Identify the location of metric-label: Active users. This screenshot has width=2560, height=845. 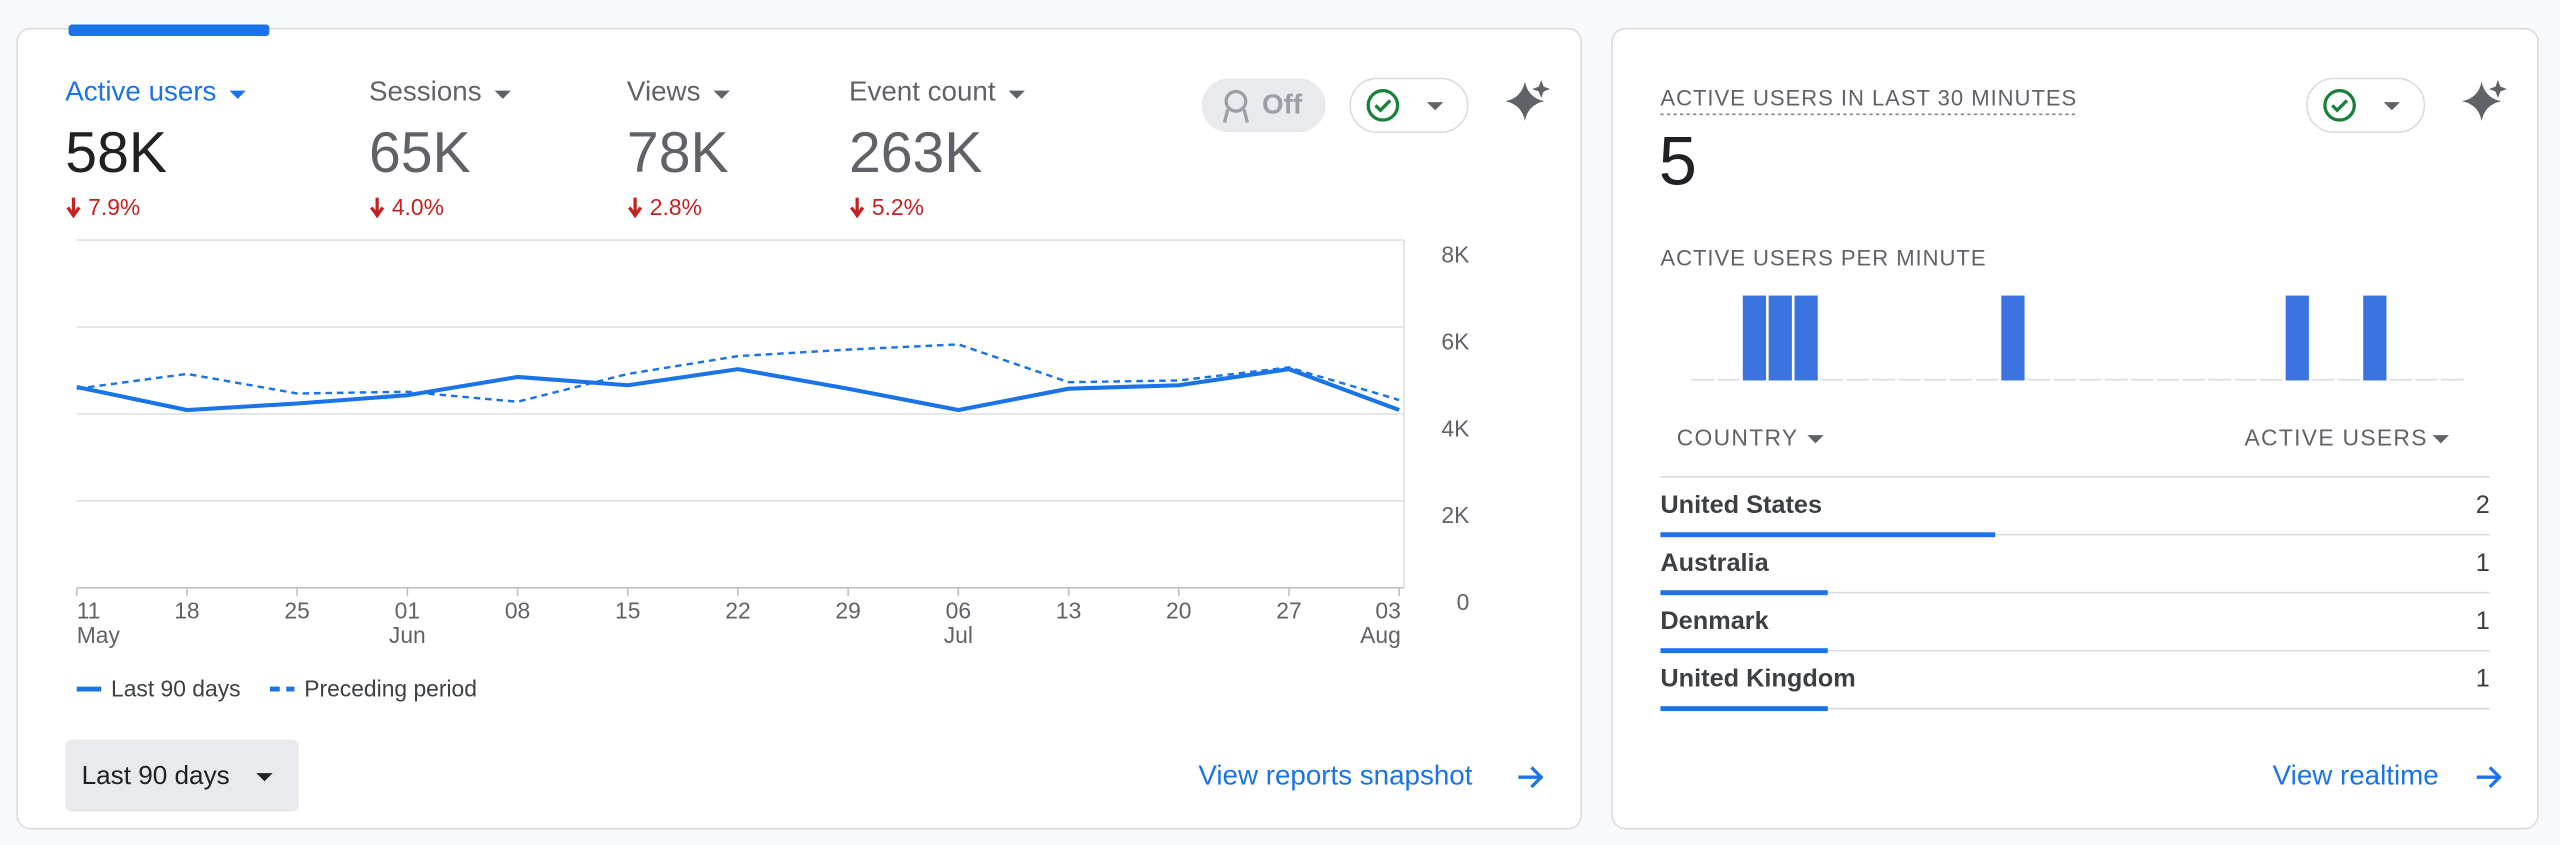
(140, 90).